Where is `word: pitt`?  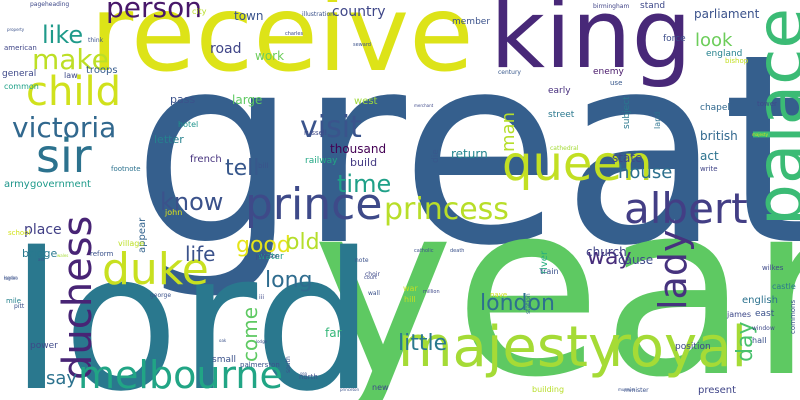 word: pitt is located at coordinates (19, 306).